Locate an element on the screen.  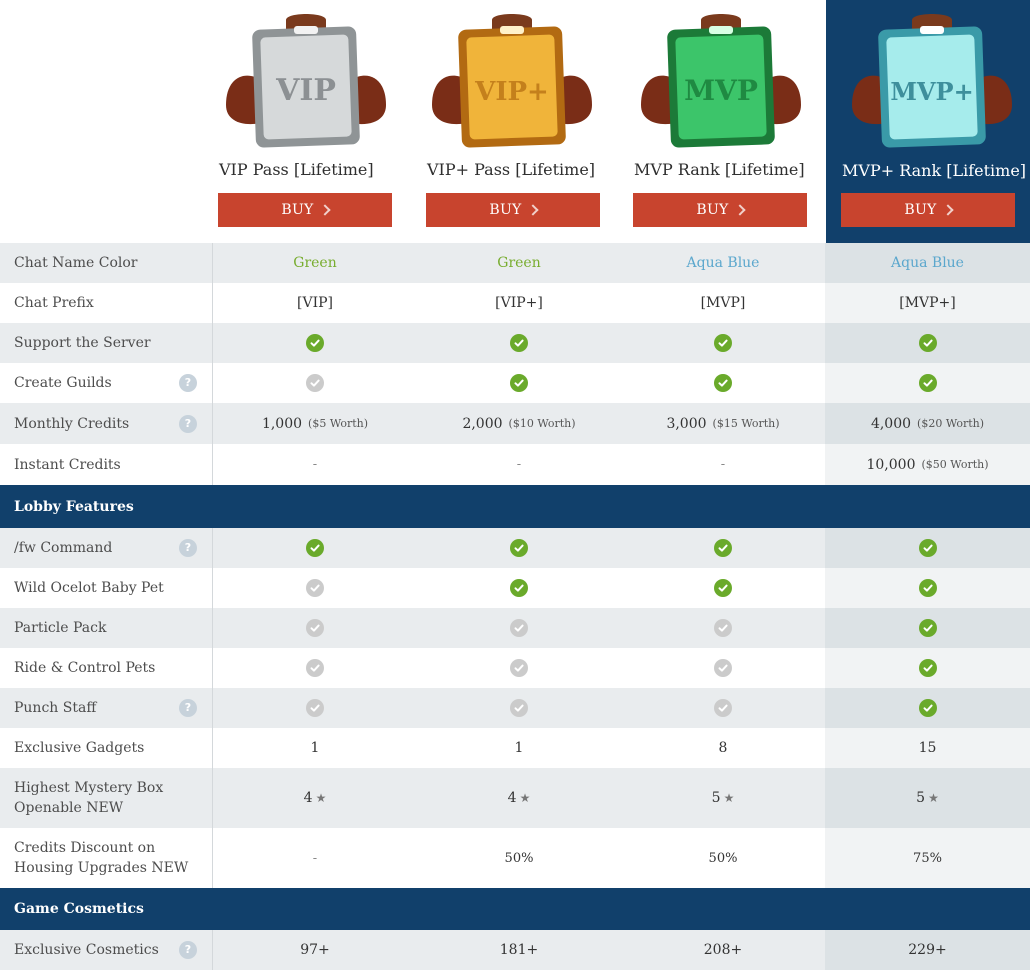
row-label: Support the Server is located at coordinates (106, 343).